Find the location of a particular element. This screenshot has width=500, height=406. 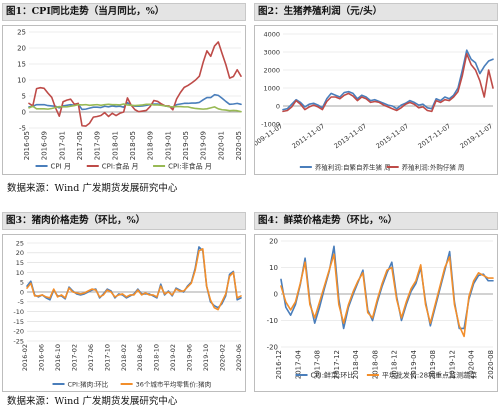

x-tick-label: 2016-06 is located at coordinates (41, 357).